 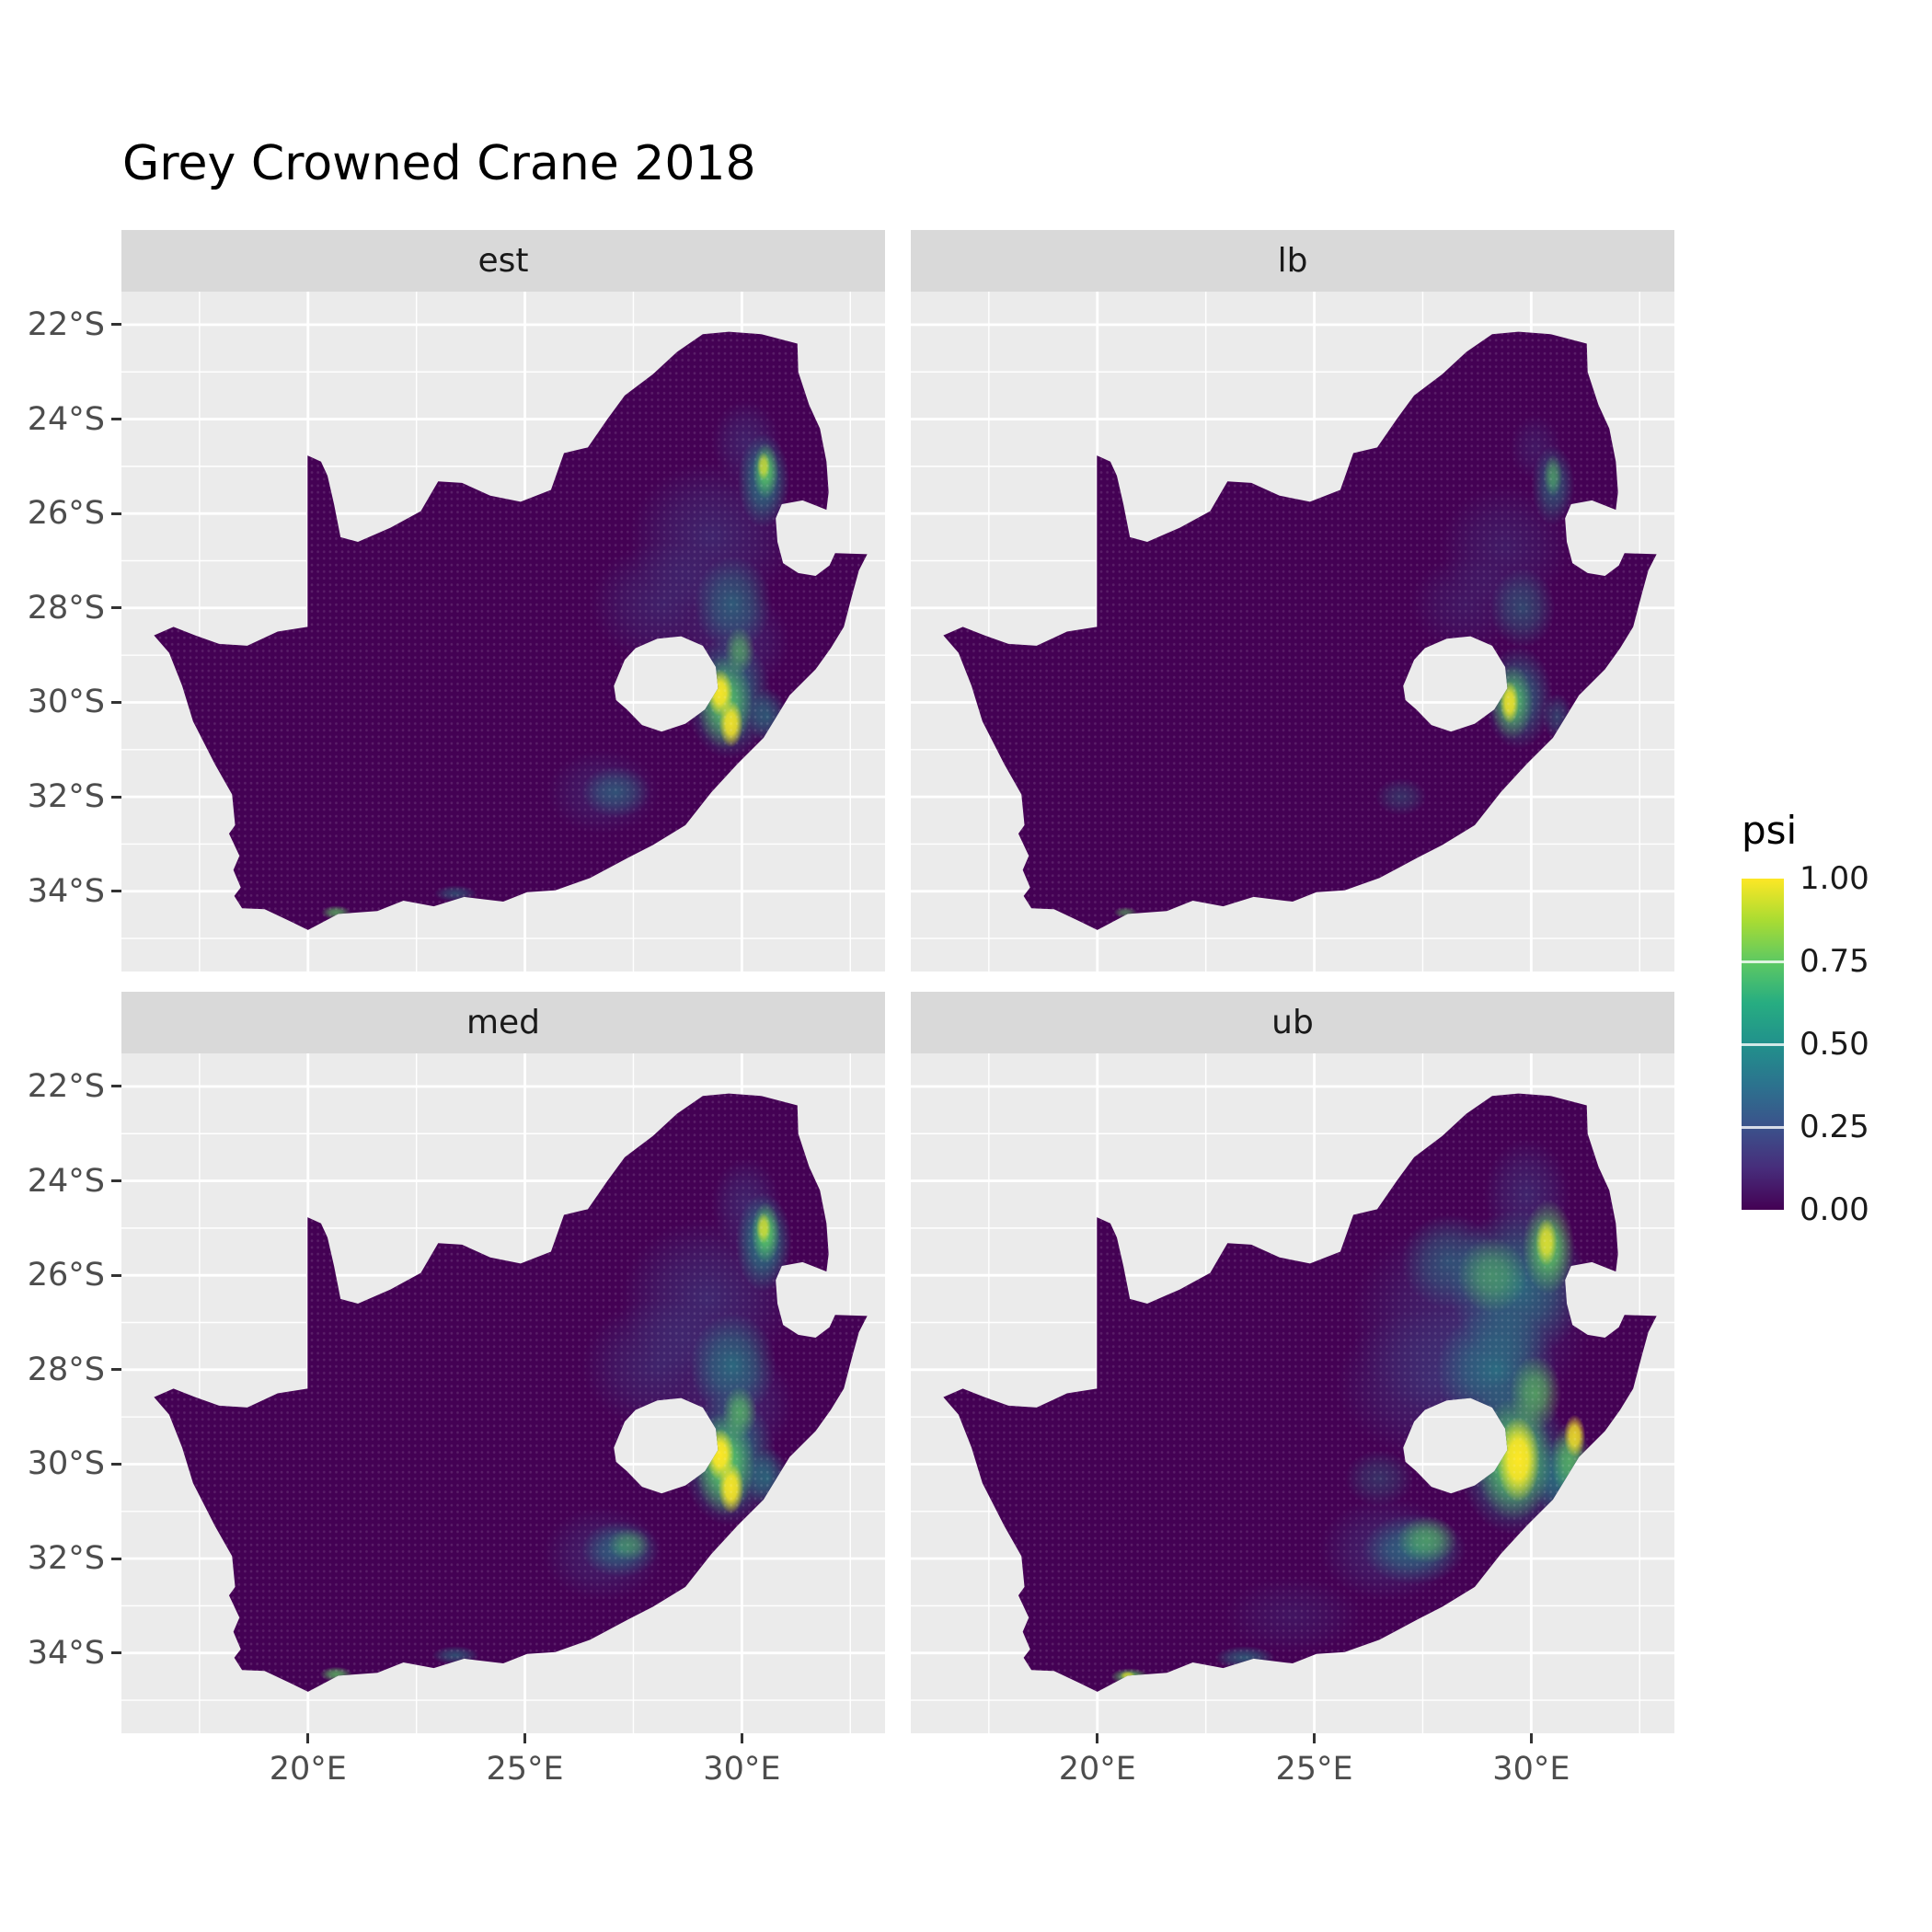 I want to click on facet-strip-est: est, so click(x=503, y=261).